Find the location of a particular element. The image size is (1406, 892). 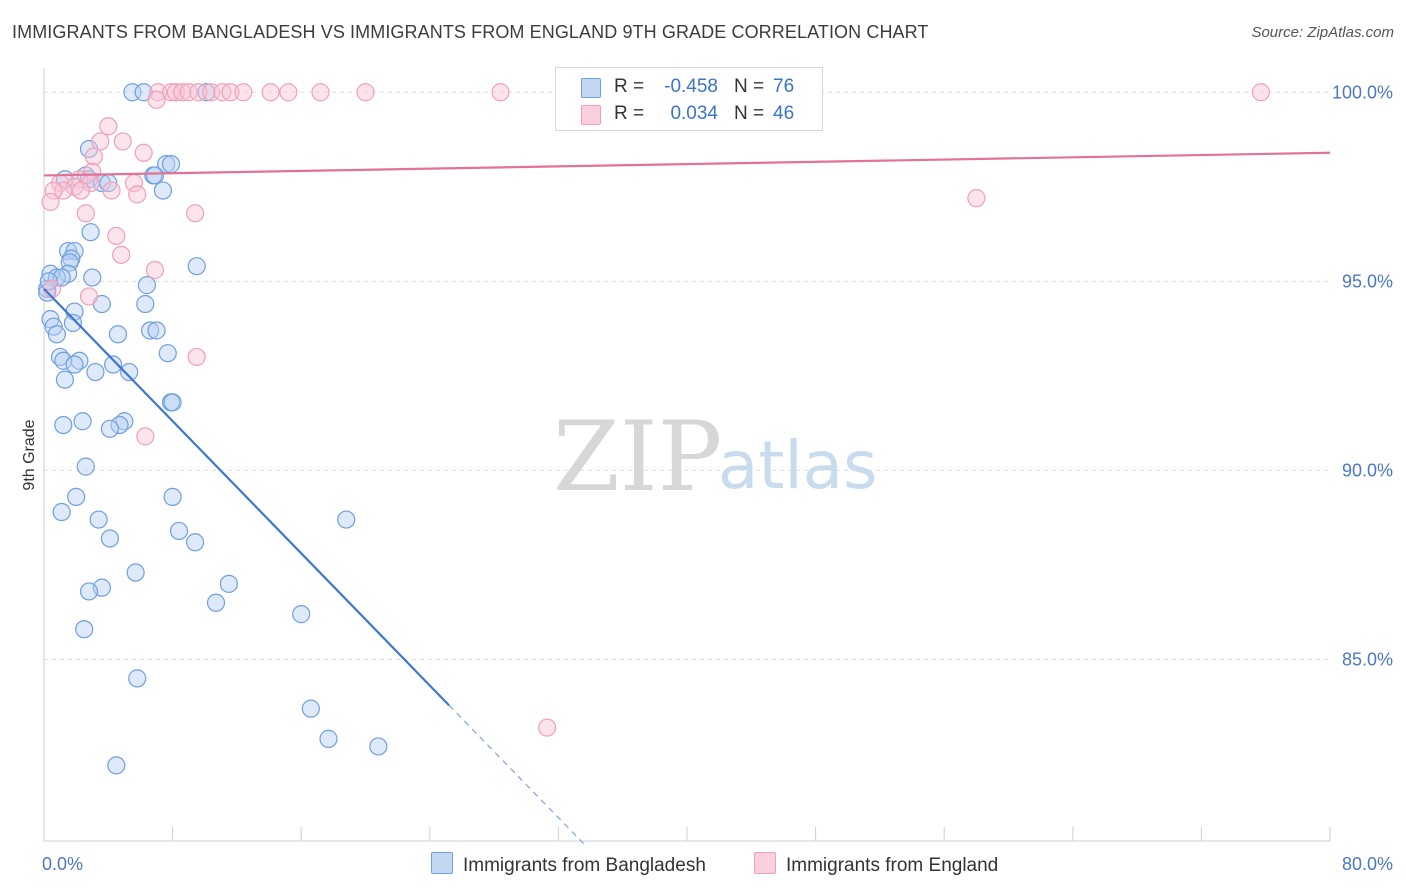

y-tick-label: 95.0% is located at coordinates (1367, 281).